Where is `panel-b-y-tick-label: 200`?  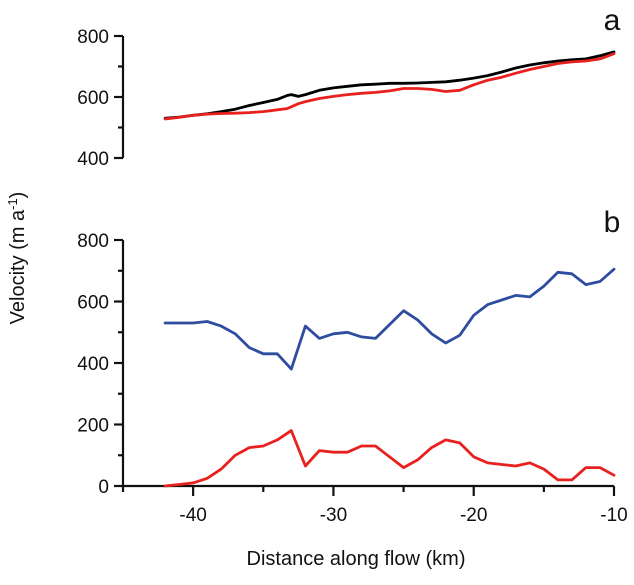
panel-b-y-tick-label: 200 is located at coordinates (93, 426).